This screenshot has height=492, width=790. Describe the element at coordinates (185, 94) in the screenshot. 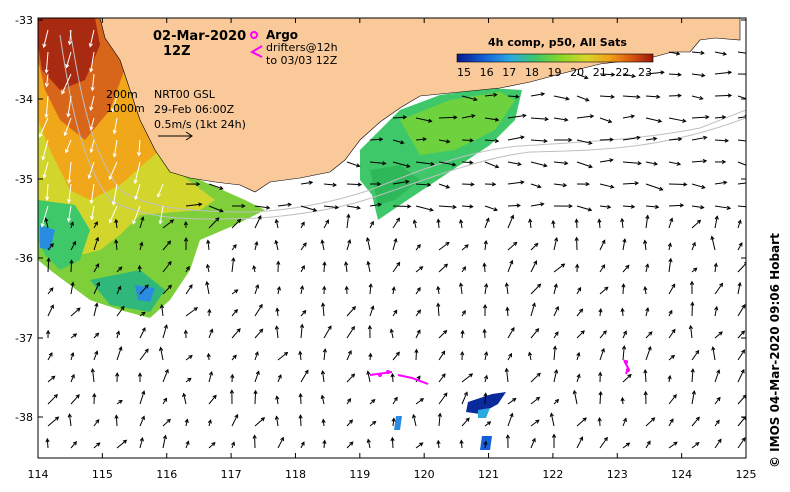

I see `product-label: NRT00 GSL` at that location.